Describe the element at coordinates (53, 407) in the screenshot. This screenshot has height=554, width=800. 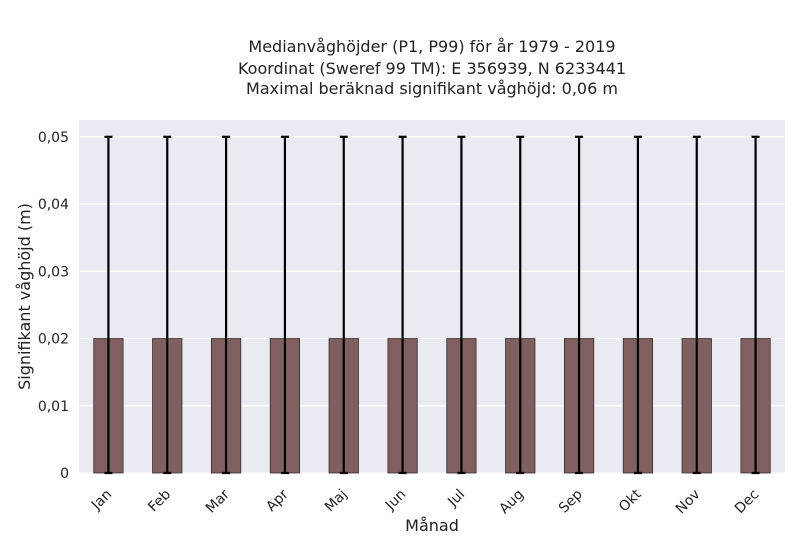
I see `y-tick-label: 0,01` at that location.